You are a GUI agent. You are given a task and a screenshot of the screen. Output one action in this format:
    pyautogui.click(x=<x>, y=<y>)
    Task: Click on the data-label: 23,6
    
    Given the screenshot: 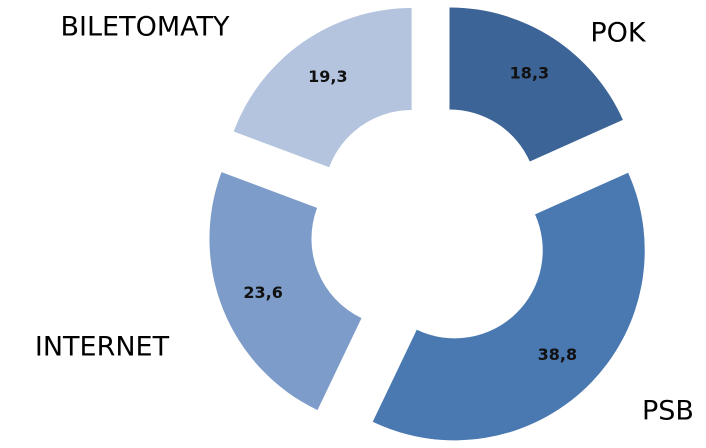 What is the action you would take?
    pyautogui.click(x=262, y=292)
    